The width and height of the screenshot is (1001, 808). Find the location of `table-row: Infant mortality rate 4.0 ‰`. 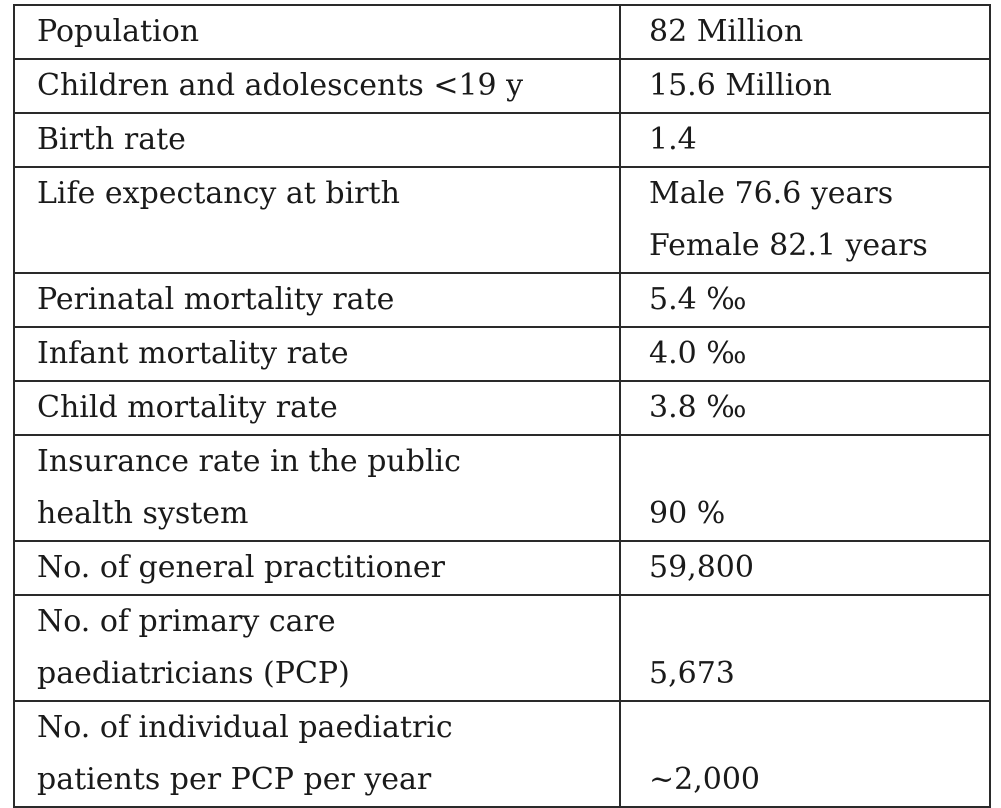

table-row: Infant mortality rate 4.0 ‰ is located at coordinates (502, 354).